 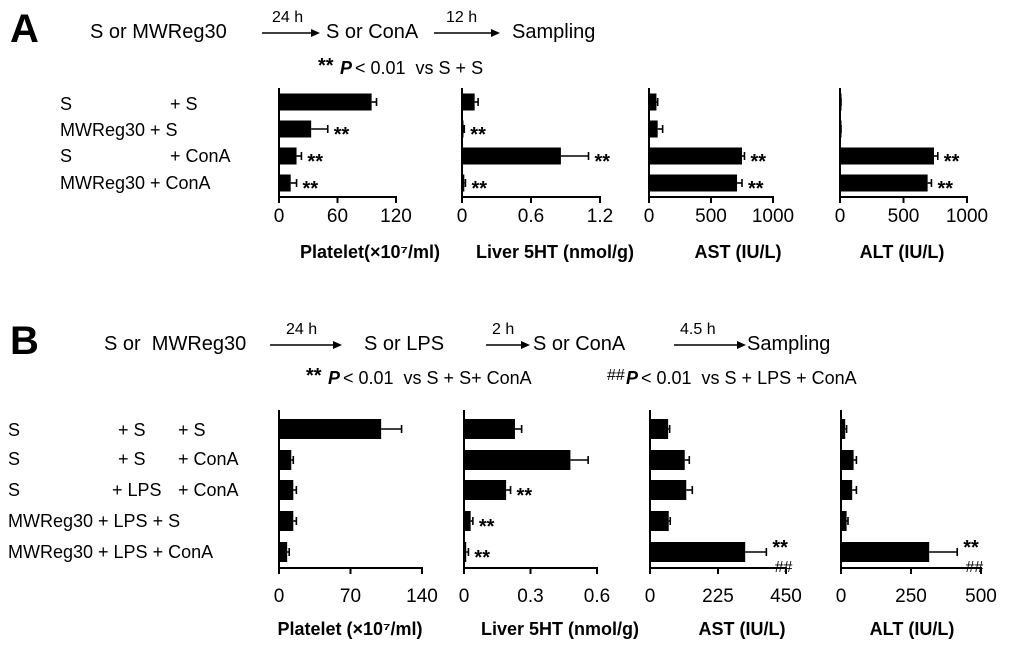 I want to click on panel-b-stat-note-1: ** P < 0.01 vs S + S+ ConA, so click(x=419, y=376).